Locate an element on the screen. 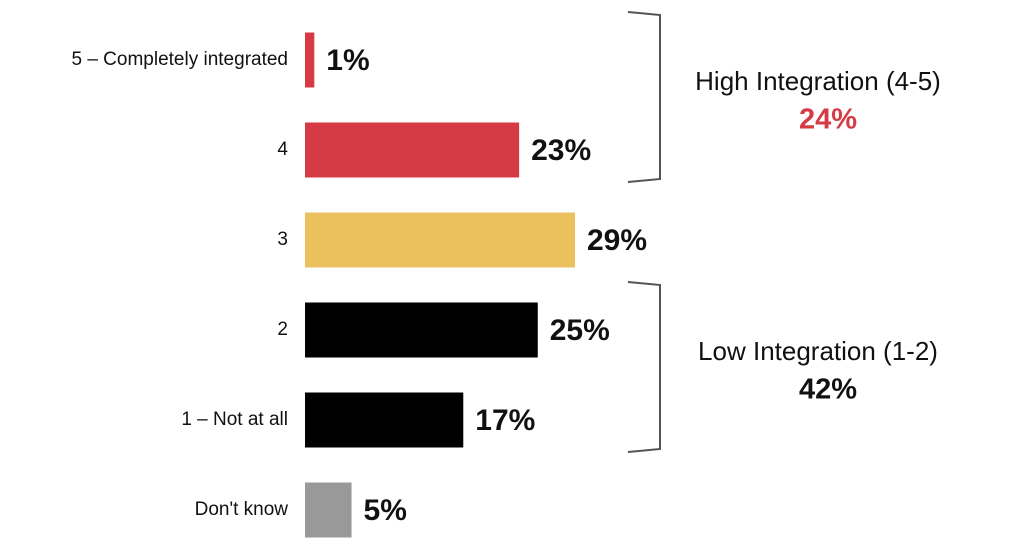 Image resolution: width=1024 pixels, height=552 pixels. category-label: 2 is located at coordinates (282, 329).